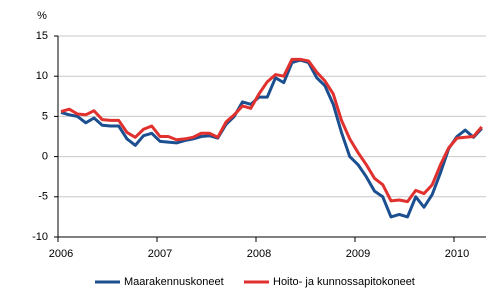  I want to click on y-axis-label: %, so click(42, 16).